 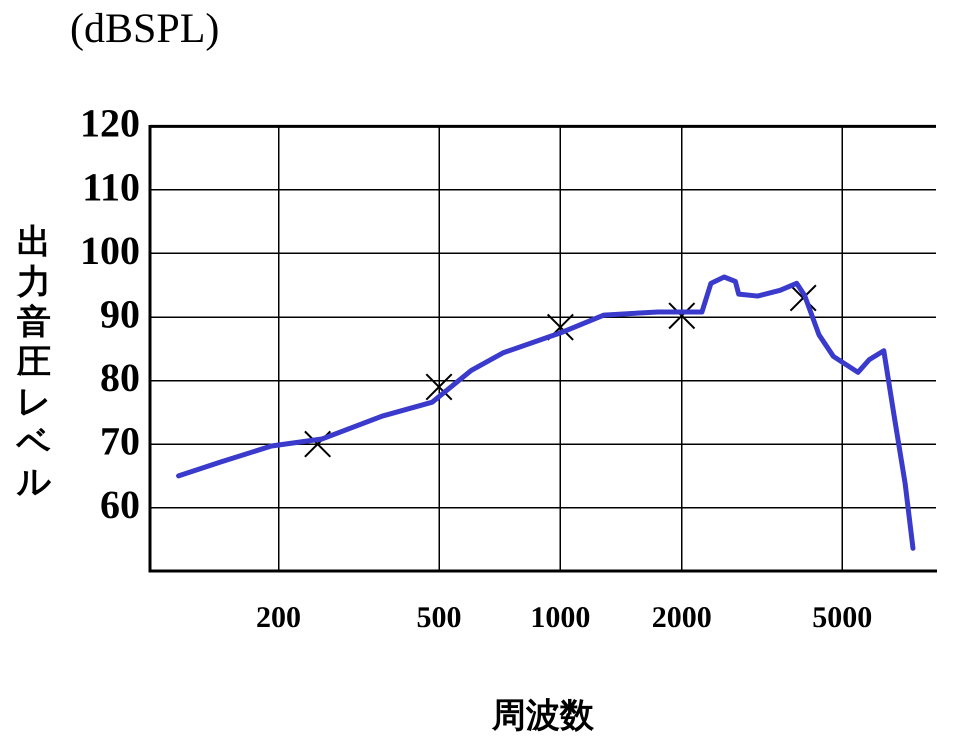 I want to click on y-tick-label: 60, so click(x=120, y=504).